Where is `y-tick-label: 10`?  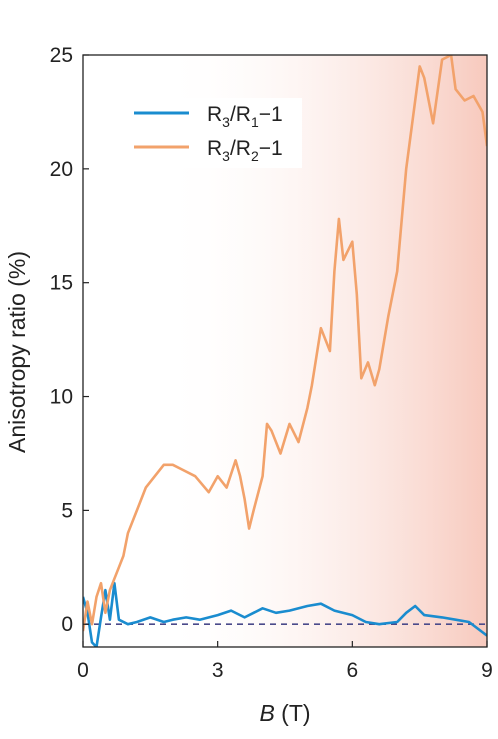 y-tick-label: 10 is located at coordinates (61, 397).